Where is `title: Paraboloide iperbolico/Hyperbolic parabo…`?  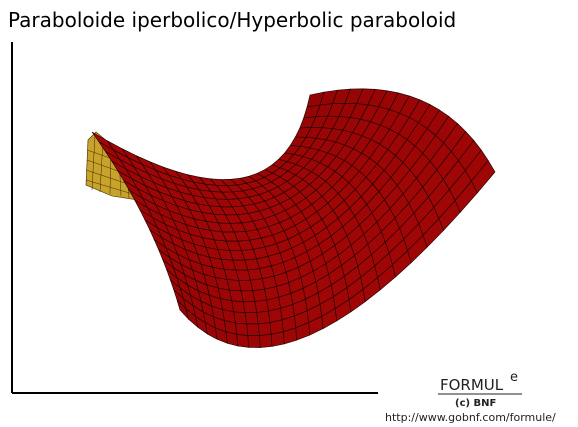
title: Paraboloide iperbolico/Hyperbolic parabo… is located at coordinates (232, 20).